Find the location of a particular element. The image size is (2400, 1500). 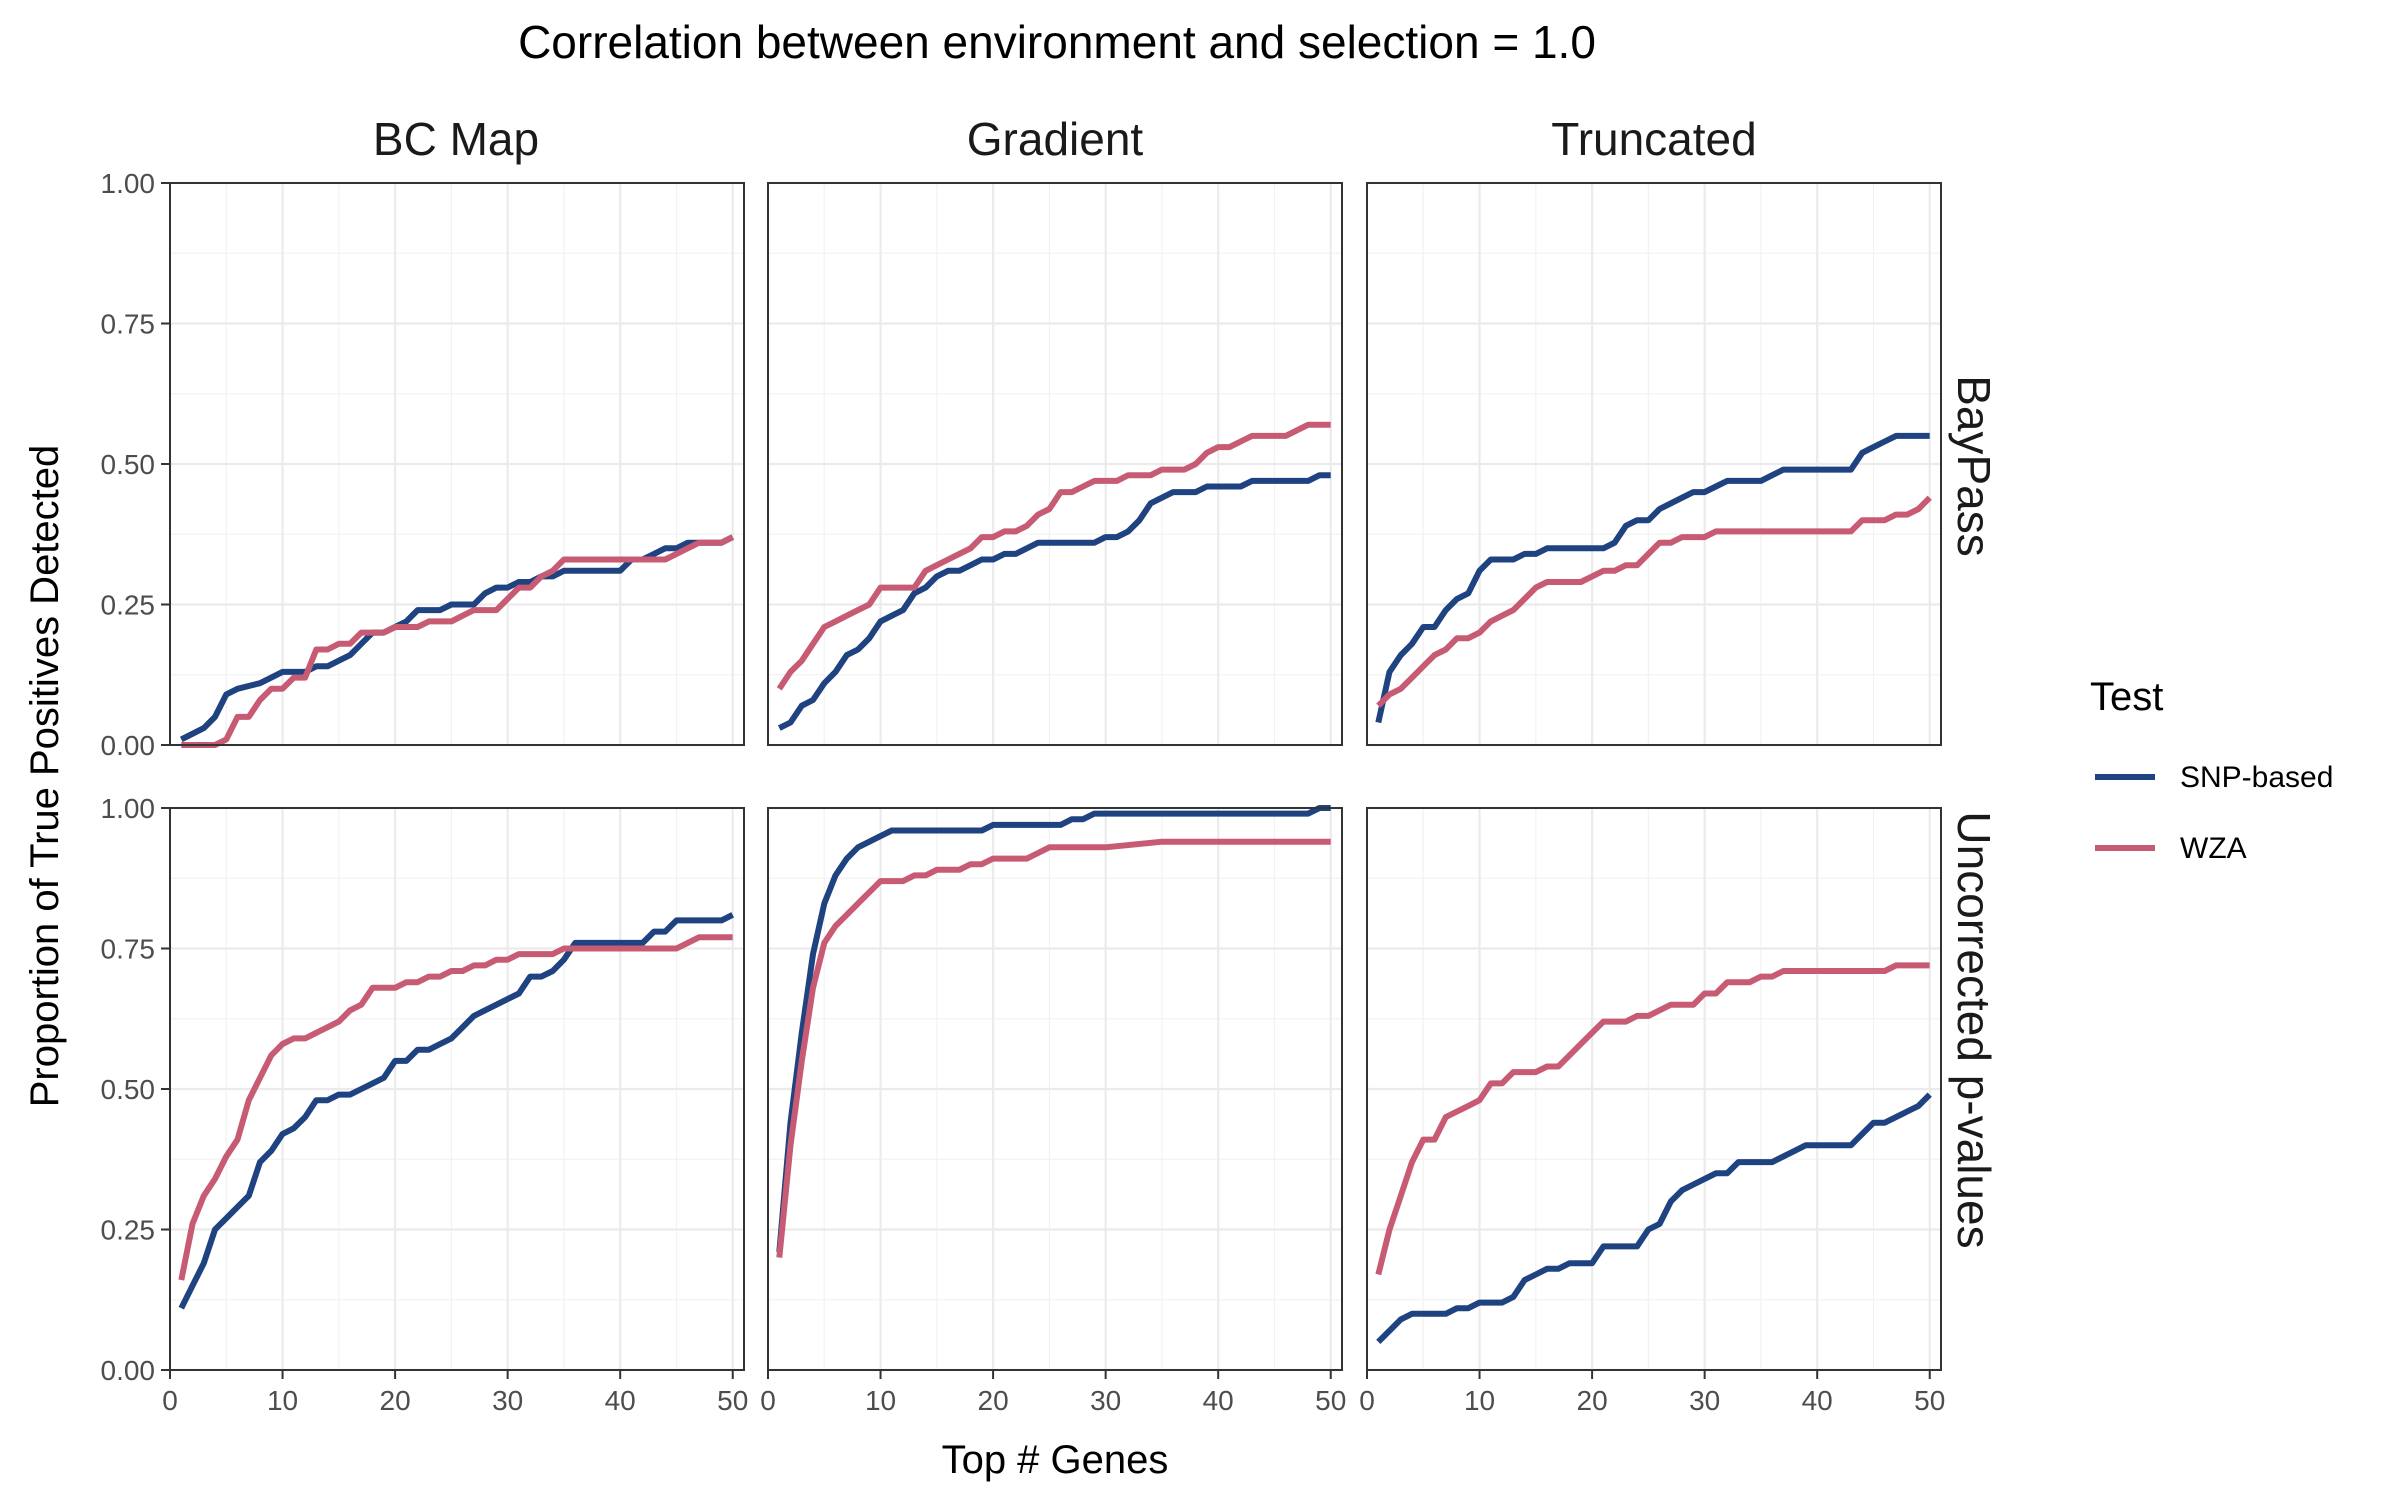

panel-gradient-baypass is located at coordinates (1054, 464).